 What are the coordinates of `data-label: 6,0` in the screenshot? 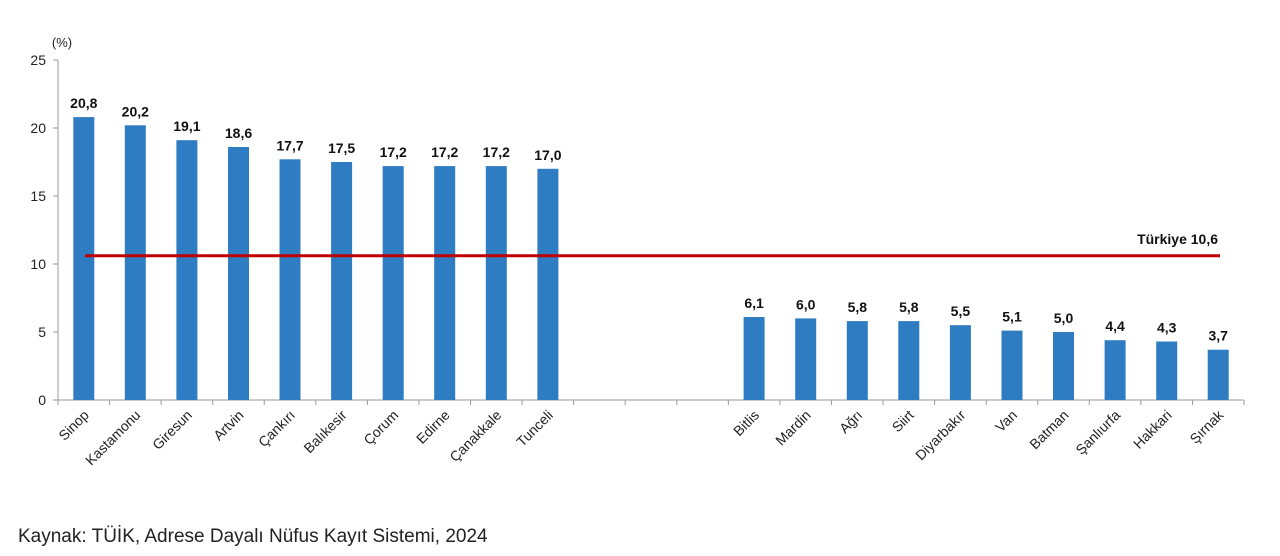 It's located at (806, 304).